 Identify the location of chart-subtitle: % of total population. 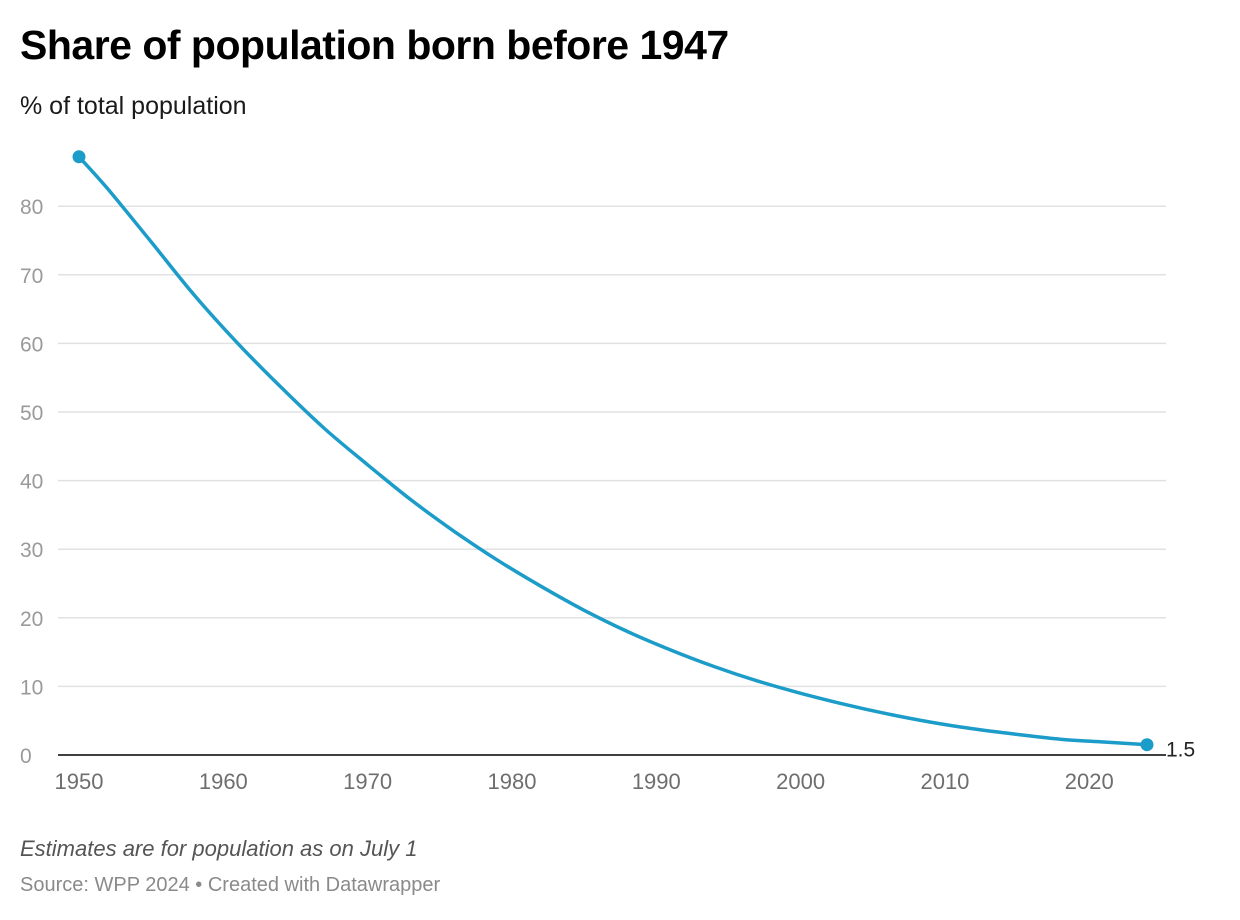
(133, 106).